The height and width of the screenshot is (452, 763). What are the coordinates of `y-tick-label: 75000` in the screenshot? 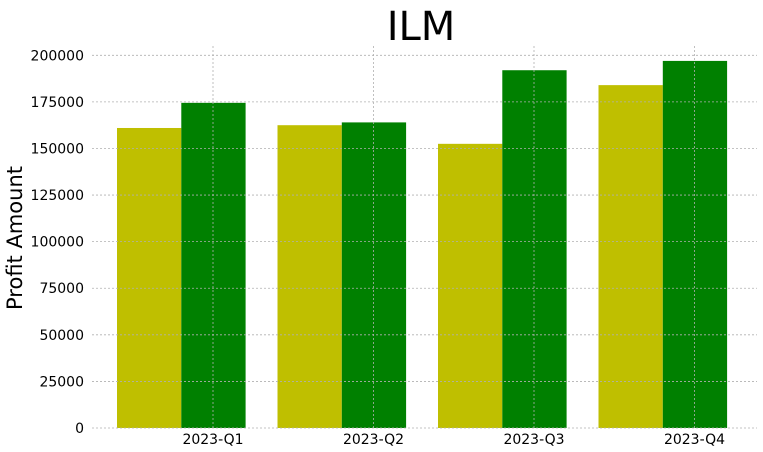 It's located at (61, 289).